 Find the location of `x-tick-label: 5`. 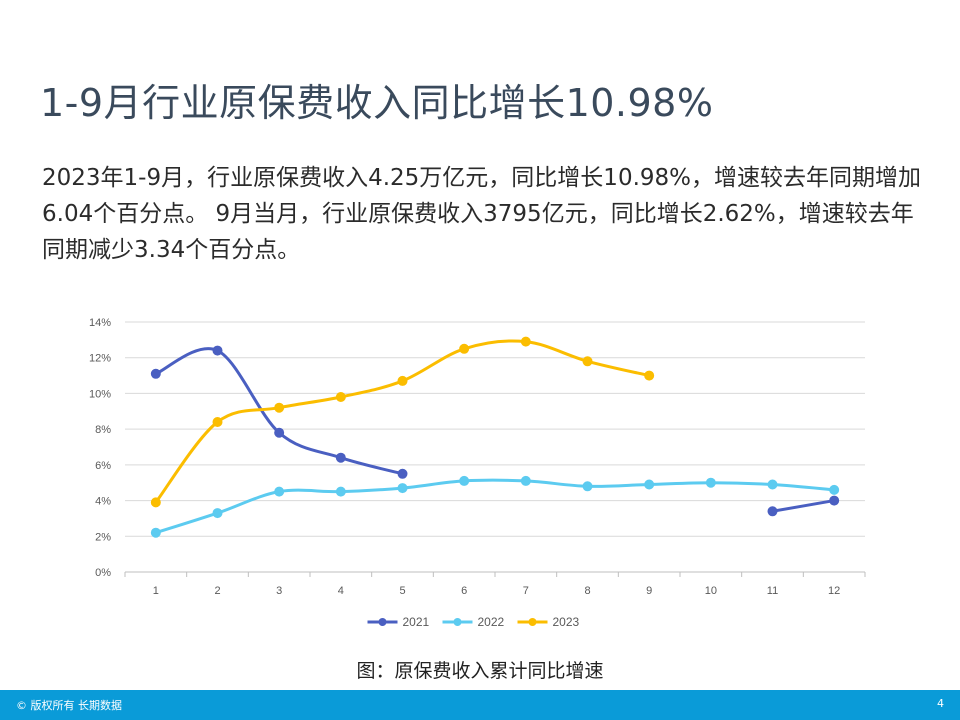

x-tick-label: 5 is located at coordinates (402, 591).